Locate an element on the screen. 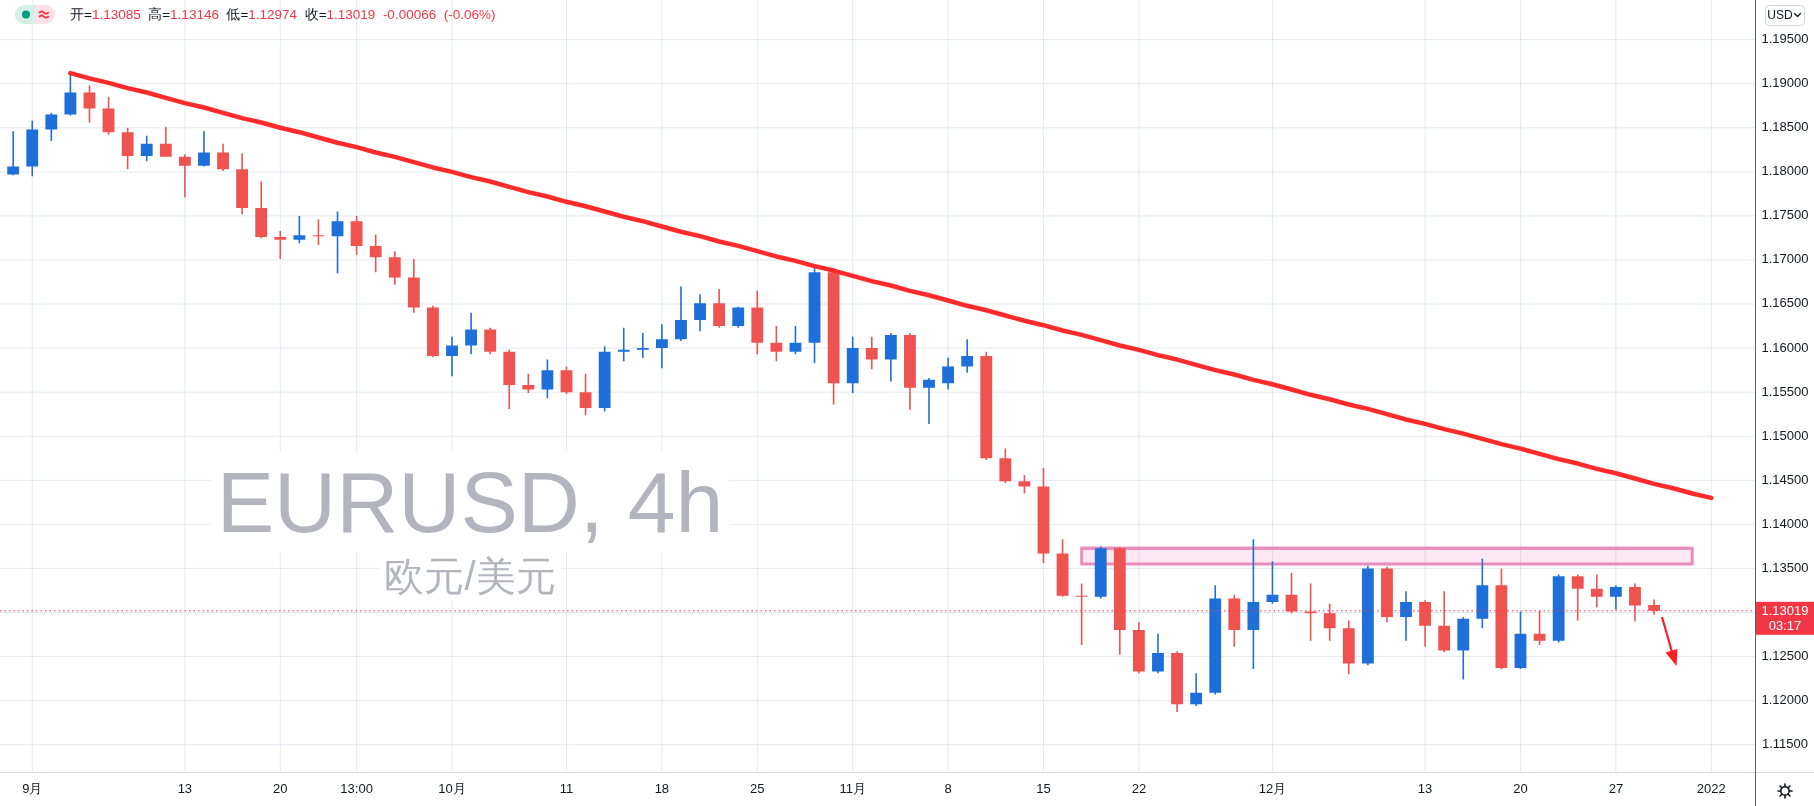 This screenshot has height=806, width=1814. text: 欧元/美元 is located at coordinates (470, 576).